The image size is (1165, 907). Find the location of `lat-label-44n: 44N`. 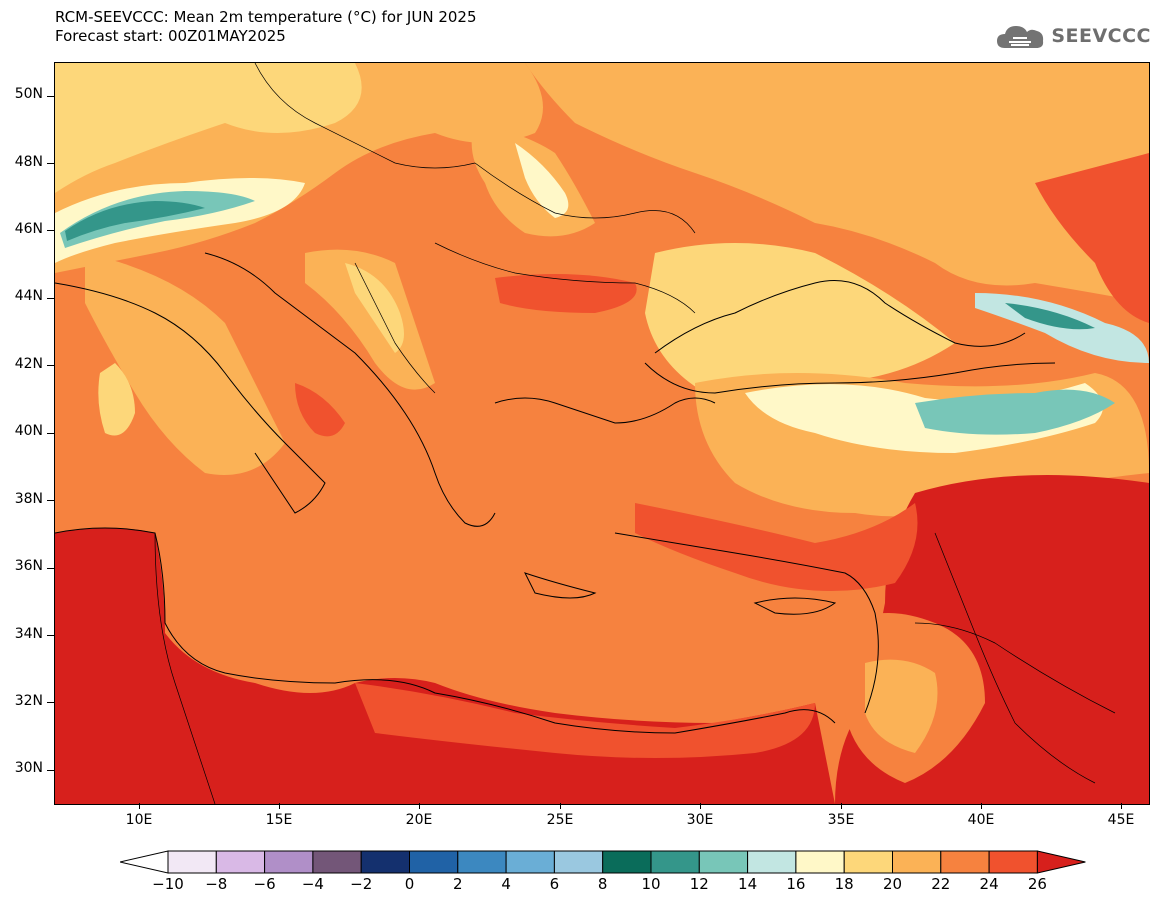

lat-label-44n: 44N is located at coordinates (28, 296).